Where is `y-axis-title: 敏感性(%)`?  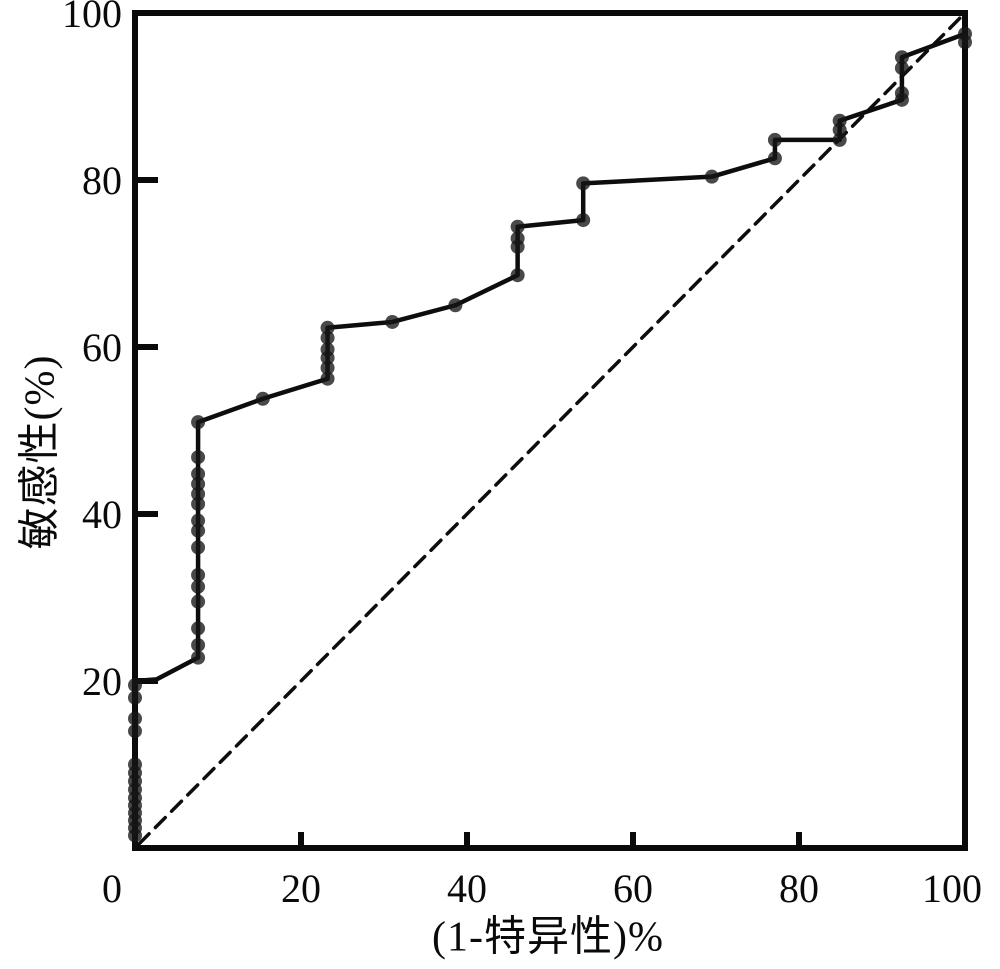 y-axis-title: 敏感性(%) is located at coordinates (40, 452).